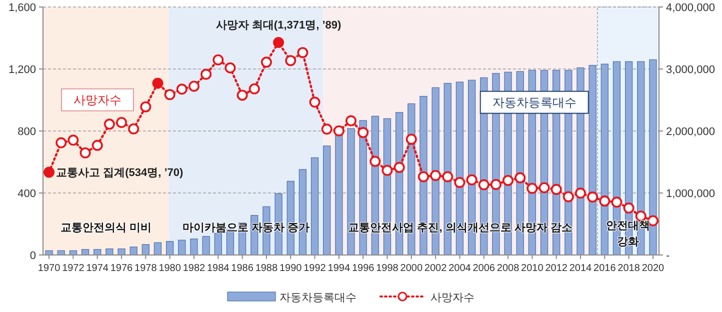  I want to click on x-tick-label: 1976, so click(122, 268).